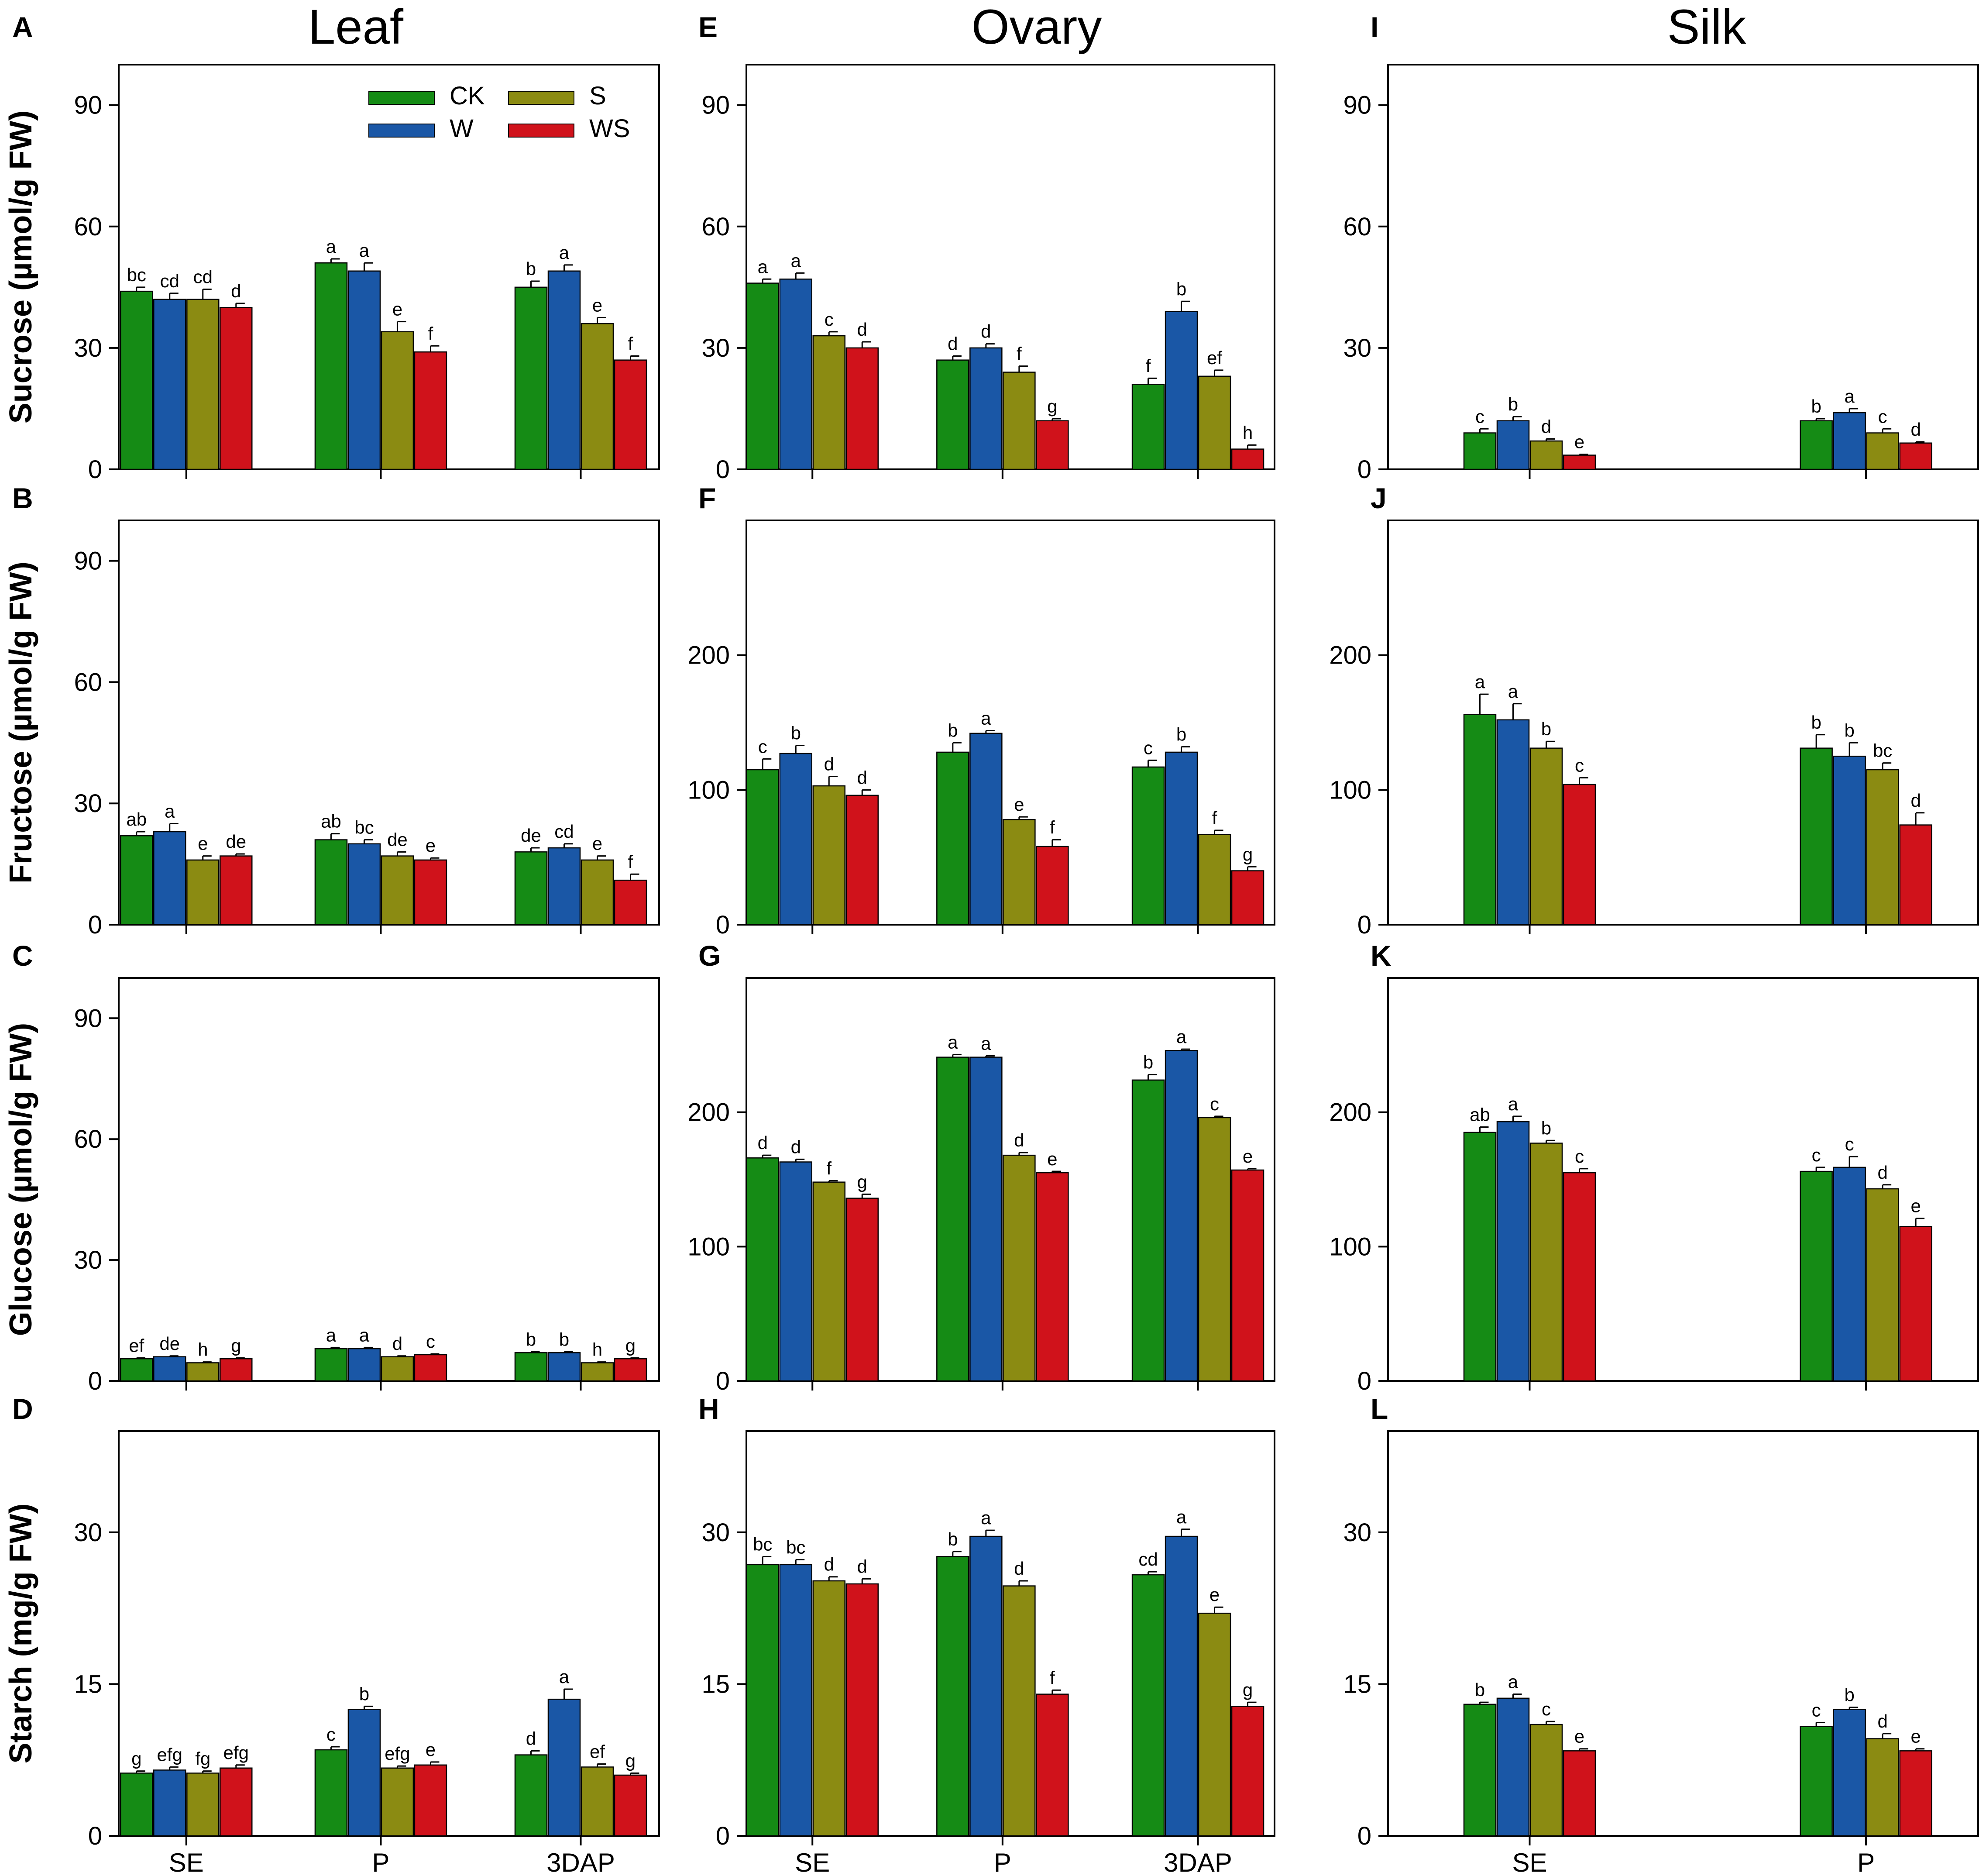 The height and width of the screenshot is (1876, 1986). I want to click on category-label-se: SE, so click(812, 1862).